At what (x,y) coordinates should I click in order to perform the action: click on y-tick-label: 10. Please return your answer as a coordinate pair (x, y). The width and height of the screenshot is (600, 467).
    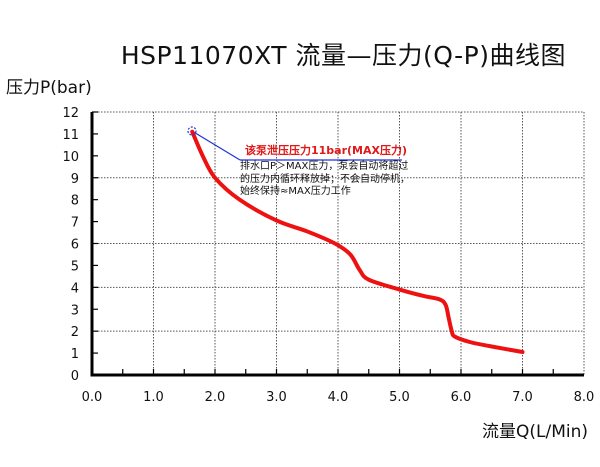
    Looking at the image, I should click on (70, 157).